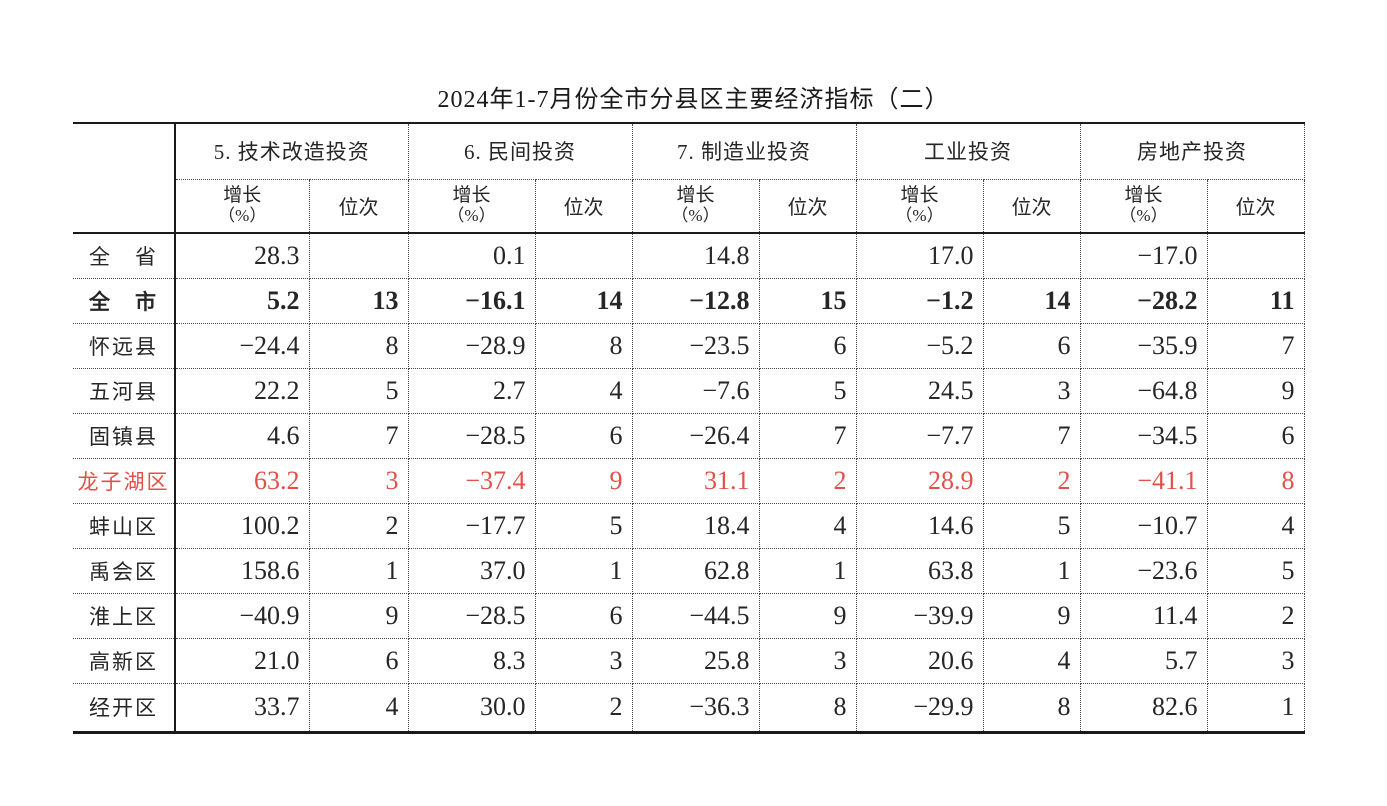 This screenshot has height=806, width=1387. I want to click on row-label: 经开区, so click(124, 707).